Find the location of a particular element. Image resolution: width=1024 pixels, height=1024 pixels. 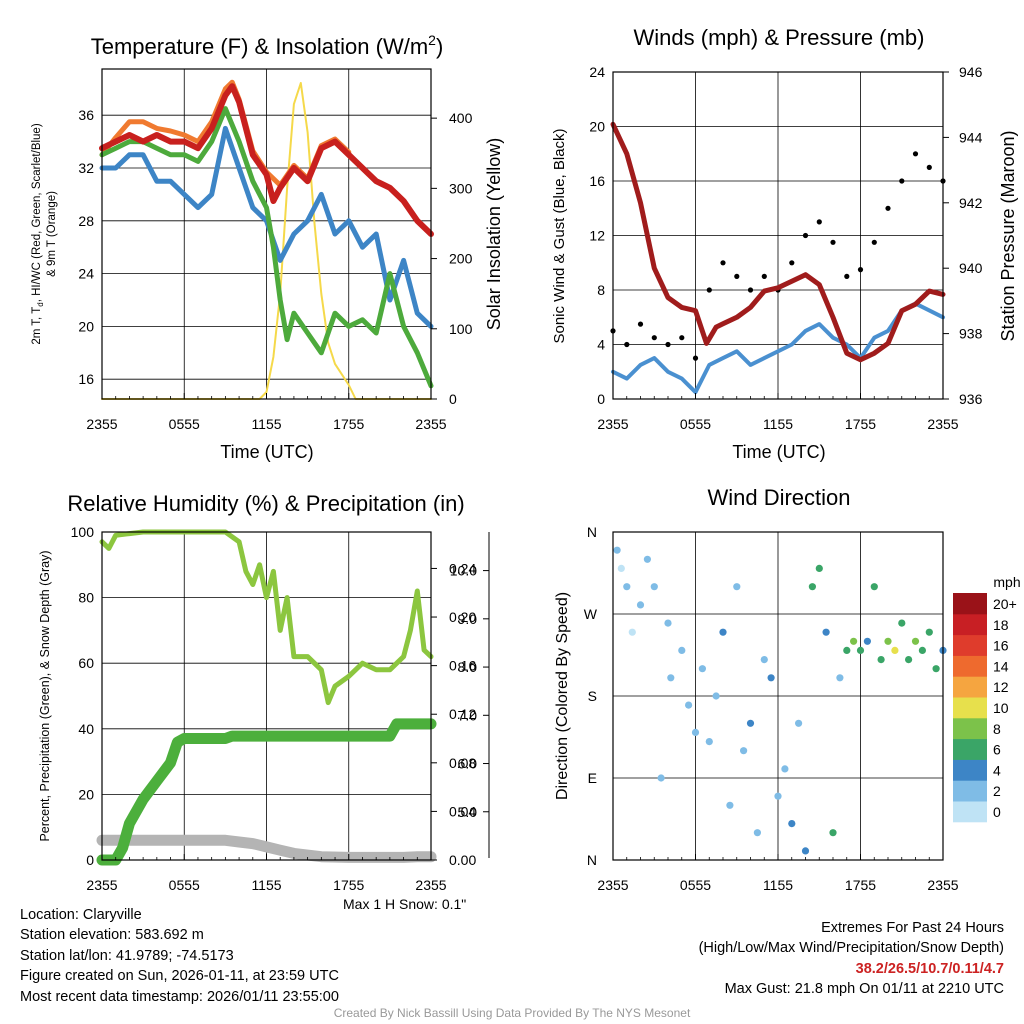

temperature-xtick-label: 1755 is located at coordinates (348, 424).